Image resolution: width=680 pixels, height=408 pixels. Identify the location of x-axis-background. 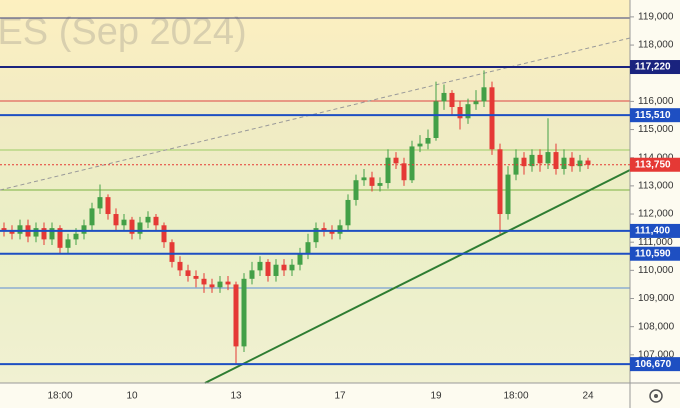
(315, 395).